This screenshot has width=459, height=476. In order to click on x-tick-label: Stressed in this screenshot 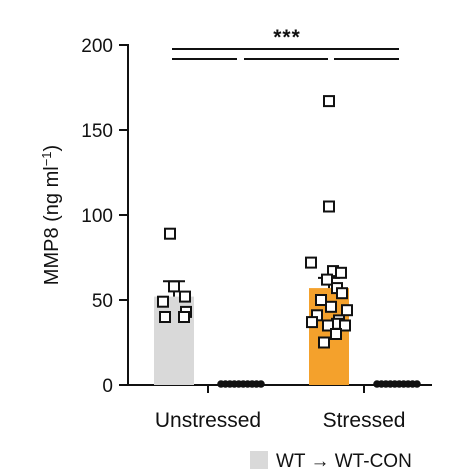, I will do `click(364, 420)`.